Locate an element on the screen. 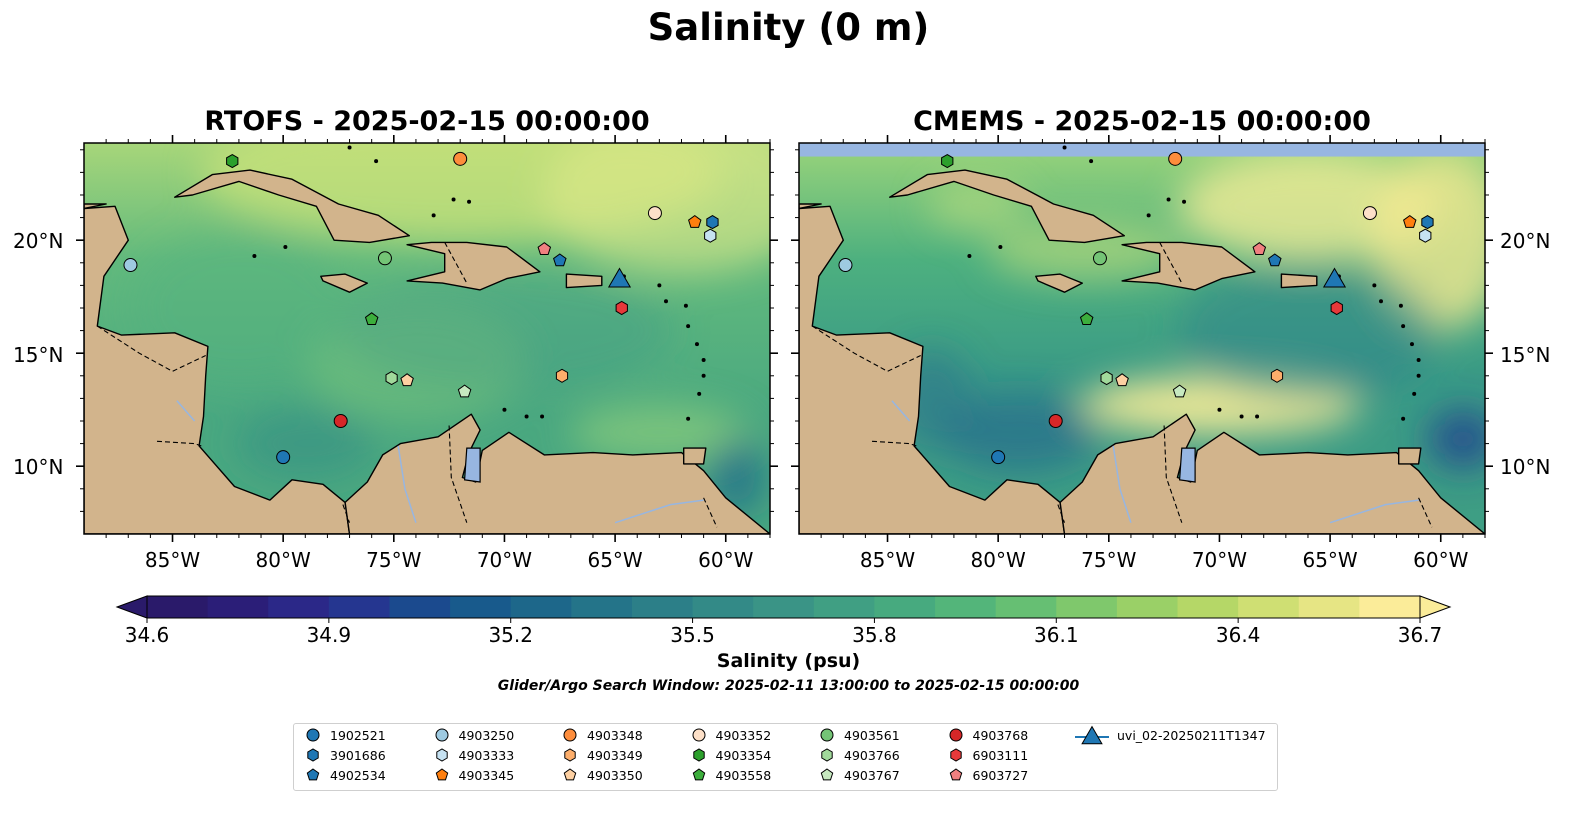 The image size is (1577, 827). legend-label: 4903250 is located at coordinates (486, 735).